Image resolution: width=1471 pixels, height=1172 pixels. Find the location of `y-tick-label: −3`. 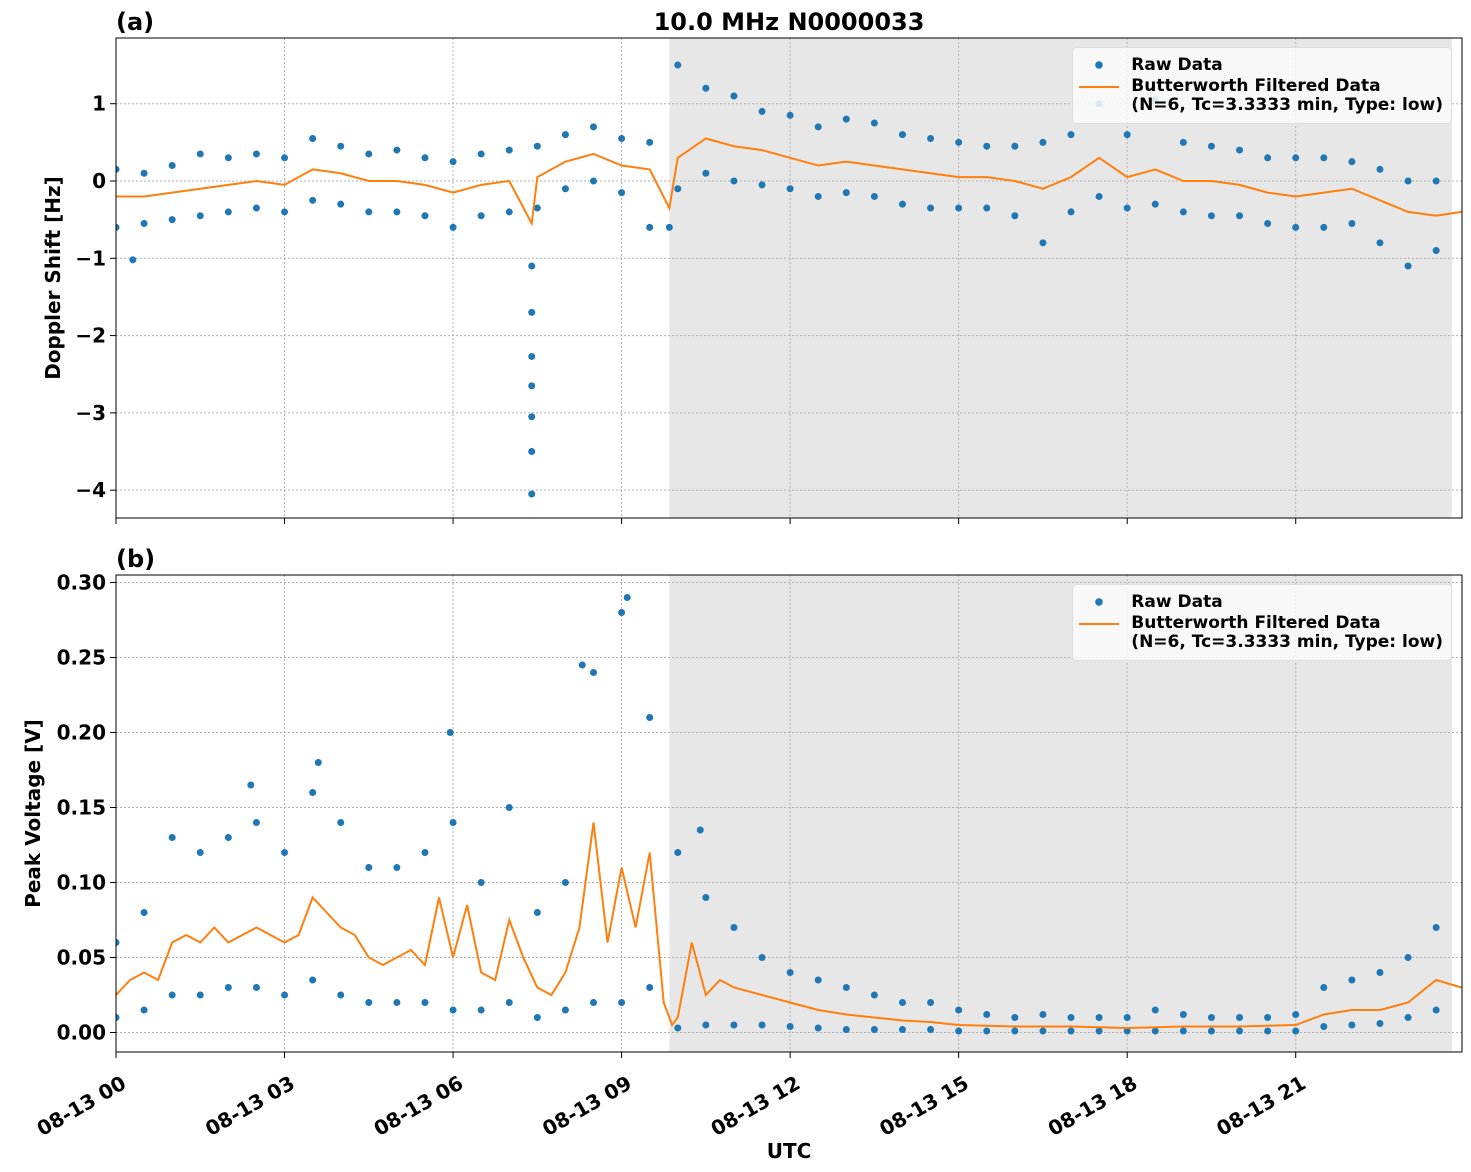

y-tick-label: −3 is located at coordinates (90, 413).